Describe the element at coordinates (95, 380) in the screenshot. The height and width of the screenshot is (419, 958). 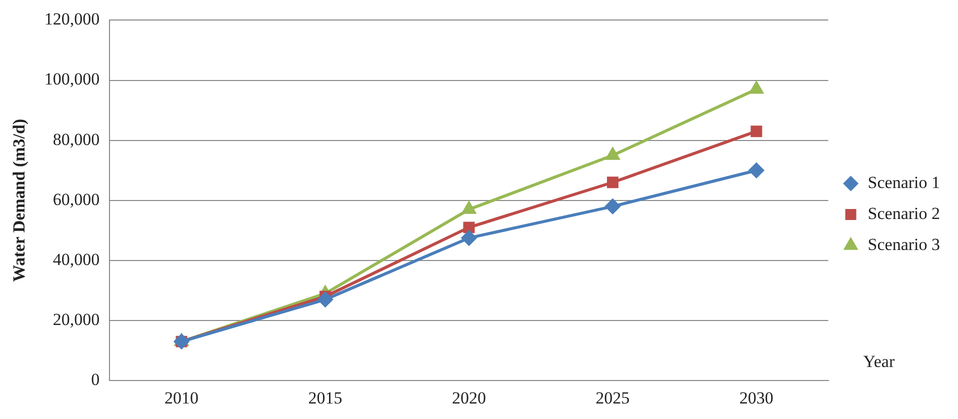
I see `y-tick-label: 0` at that location.